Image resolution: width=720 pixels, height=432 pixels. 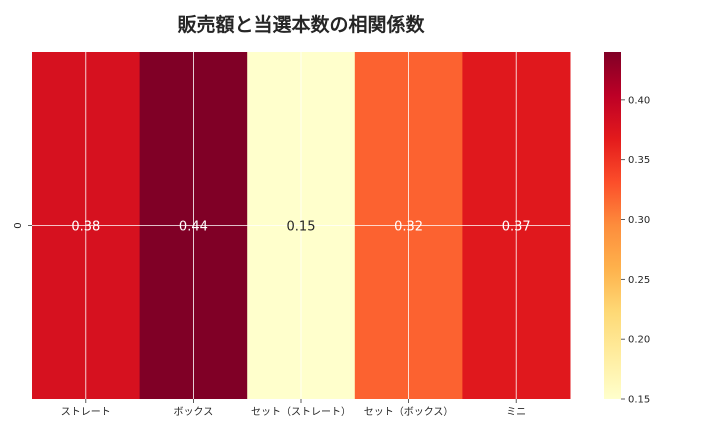 I want to click on x-tick-label: ストレート, so click(x=86, y=412).